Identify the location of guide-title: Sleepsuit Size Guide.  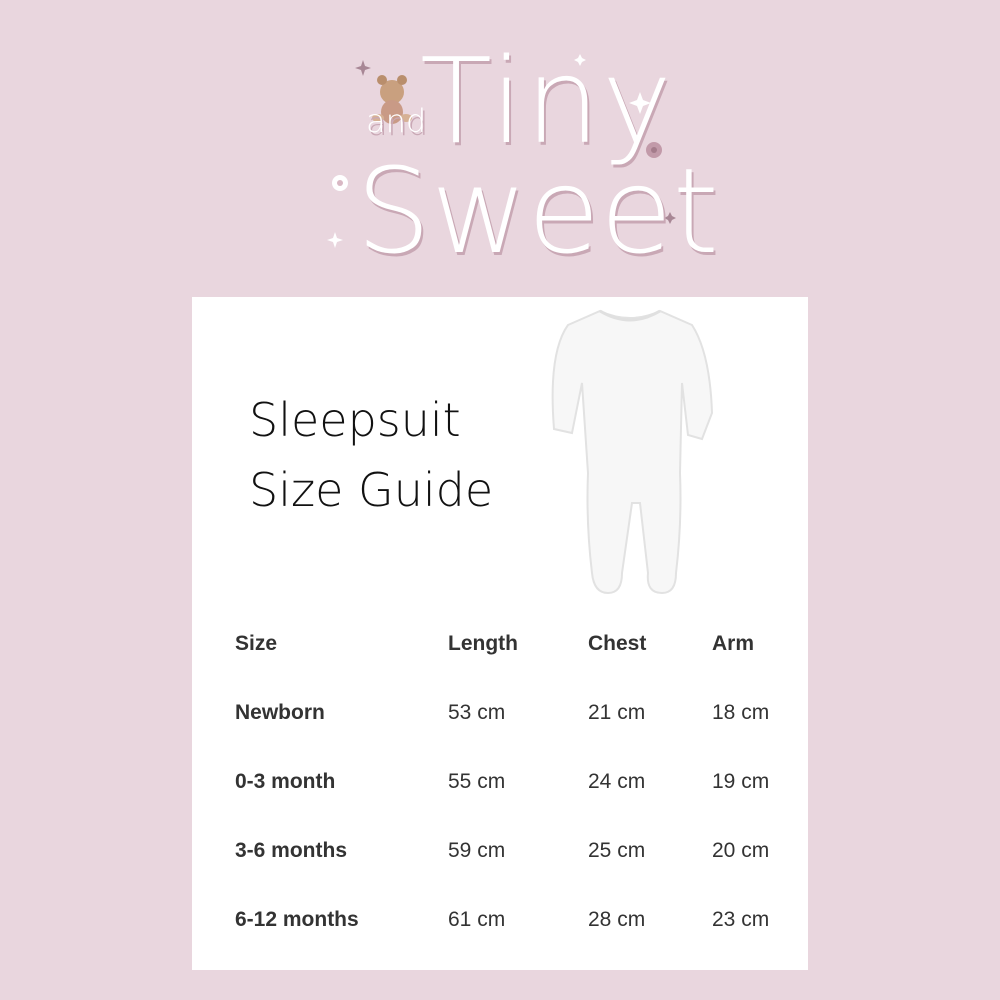
(371, 455).